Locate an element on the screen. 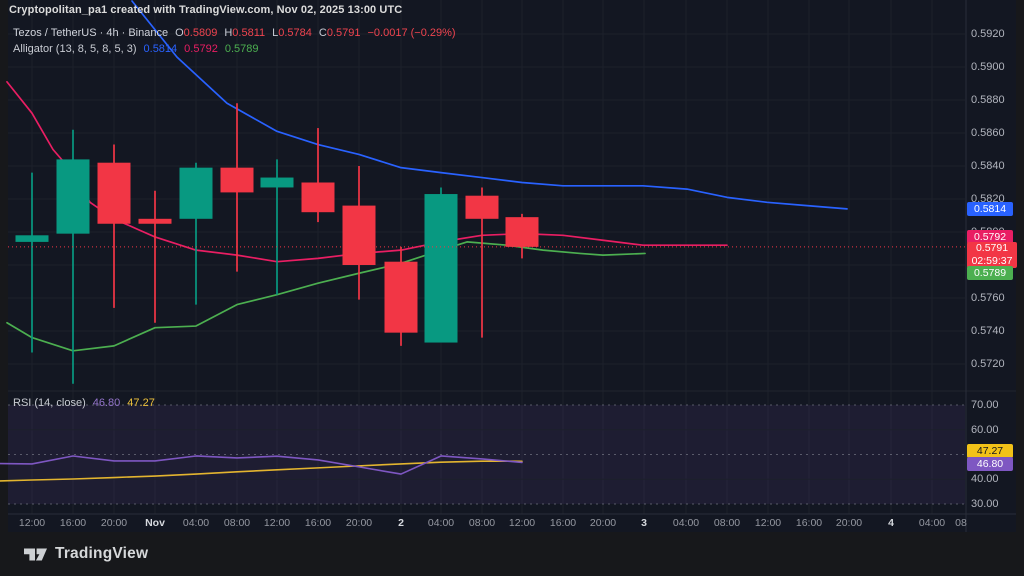  price-tick-label: 0.5920 is located at coordinates (988, 34).